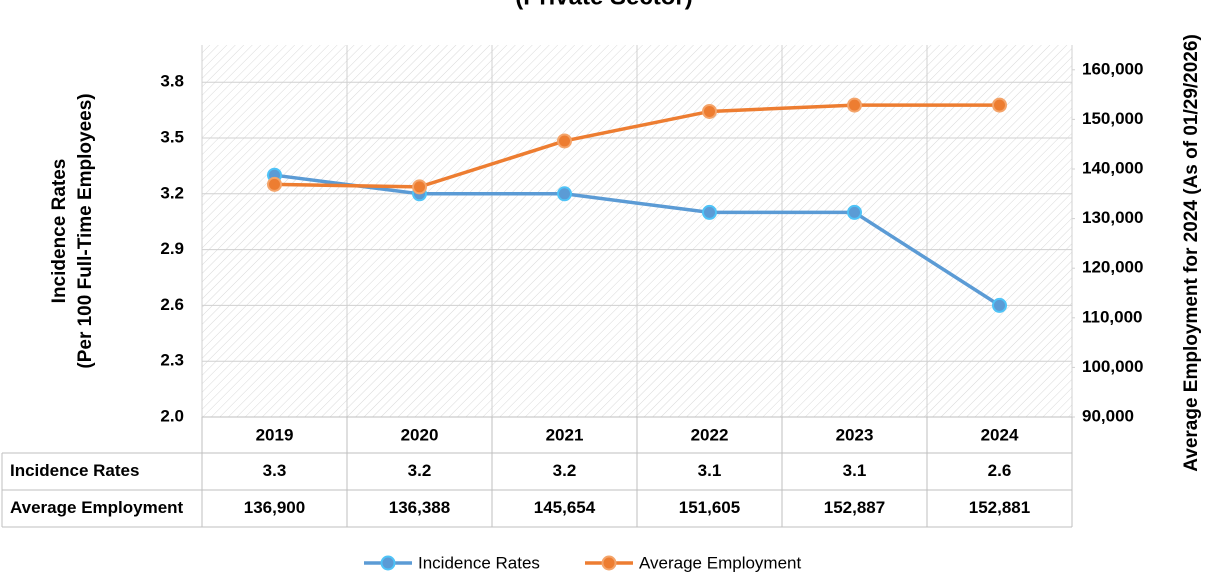 This screenshot has height=578, width=1209. What do you see at coordinates (1000, 434) in the screenshot?
I see `x-tick-label: 2024` at bounding box center [1000, 434].